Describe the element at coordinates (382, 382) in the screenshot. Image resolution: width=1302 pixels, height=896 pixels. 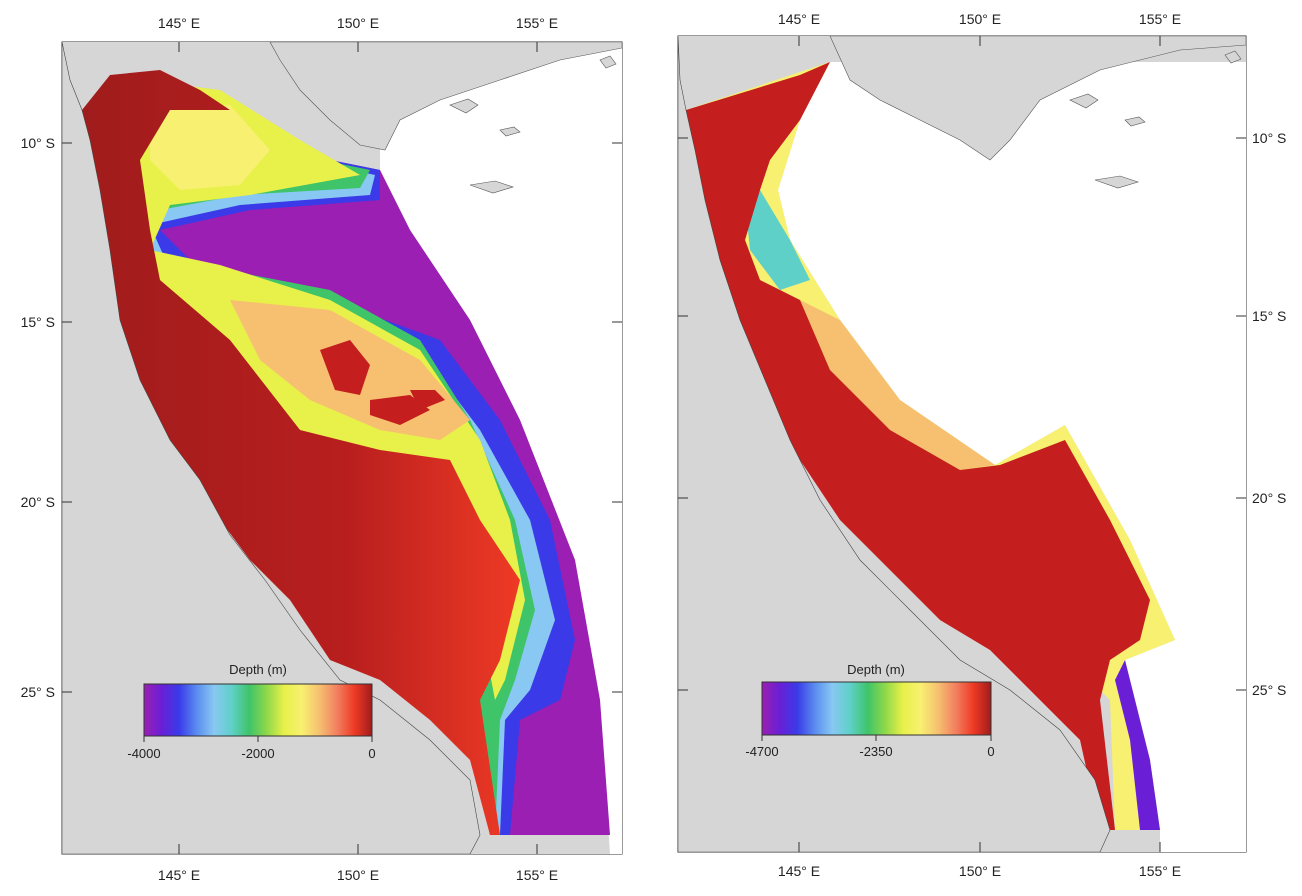
I see `left-red-reefs` at that location.